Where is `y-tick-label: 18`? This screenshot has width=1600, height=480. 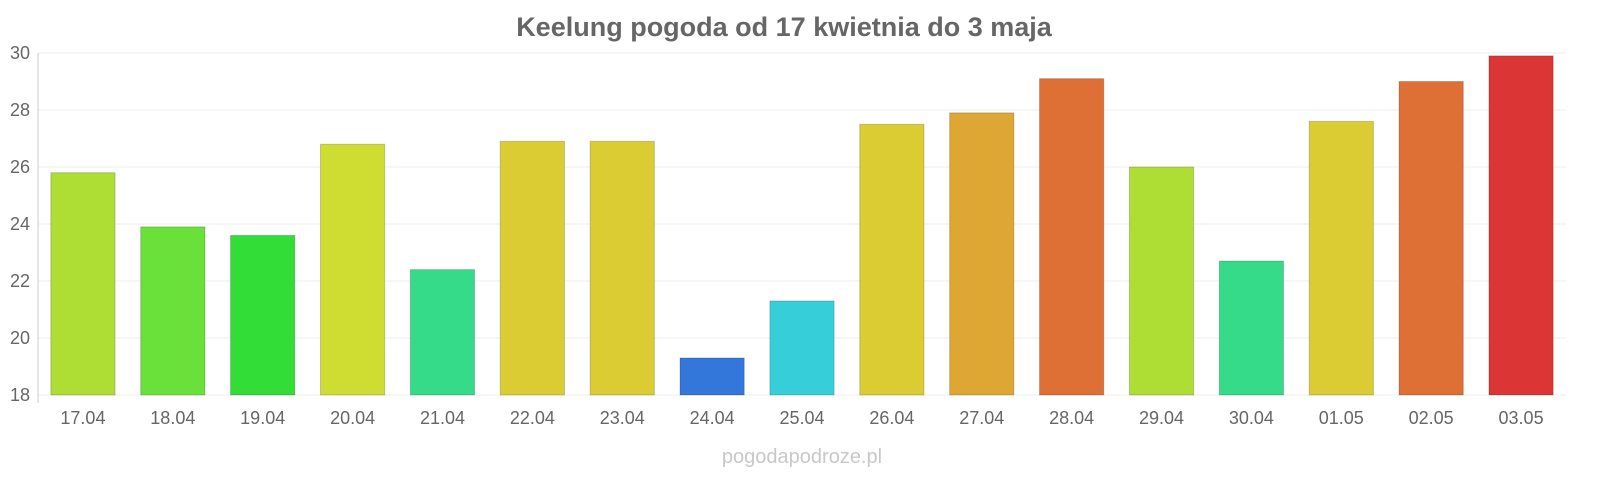 y-tick-label: 18 is located at coordinates (20, 395).